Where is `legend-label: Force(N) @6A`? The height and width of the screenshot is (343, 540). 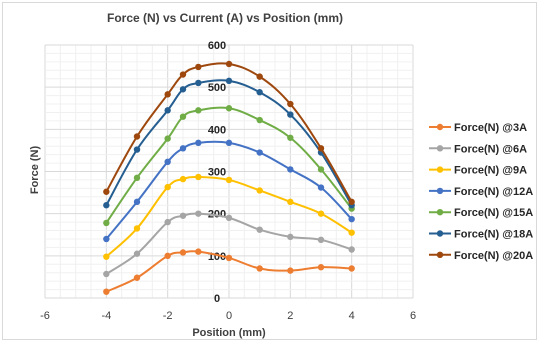 legend-label: Force(N) @6A is located at coordinates (490, 149).